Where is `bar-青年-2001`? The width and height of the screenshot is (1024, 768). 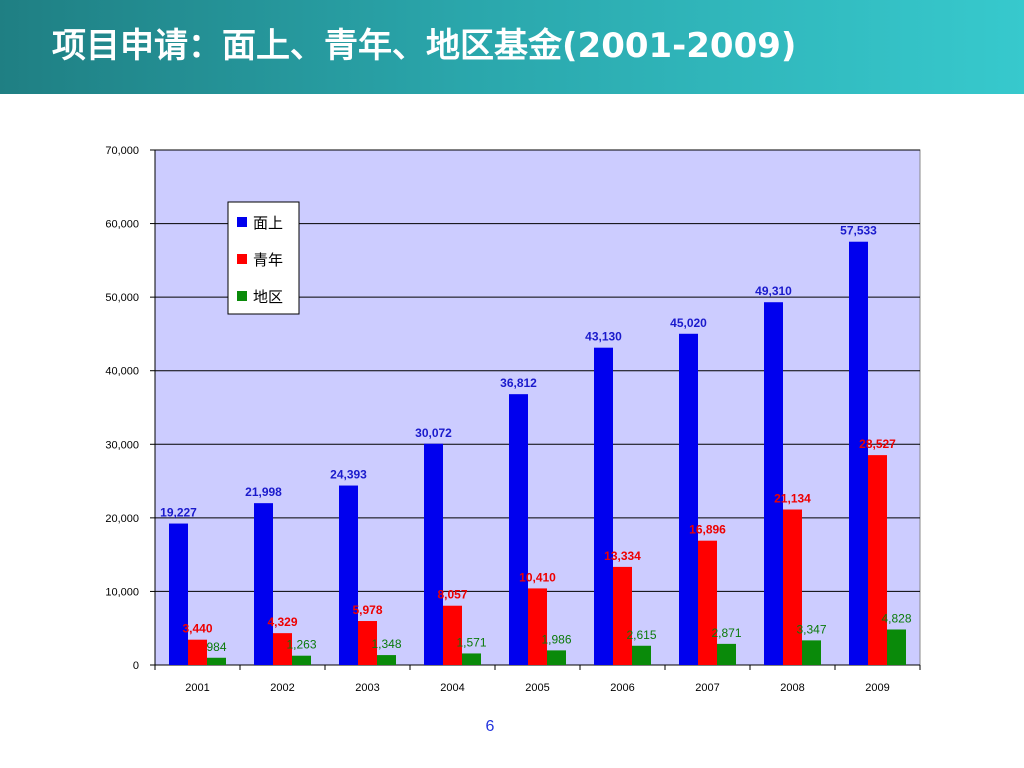
bar-青年-2001 is located at coordinates (197, 652).